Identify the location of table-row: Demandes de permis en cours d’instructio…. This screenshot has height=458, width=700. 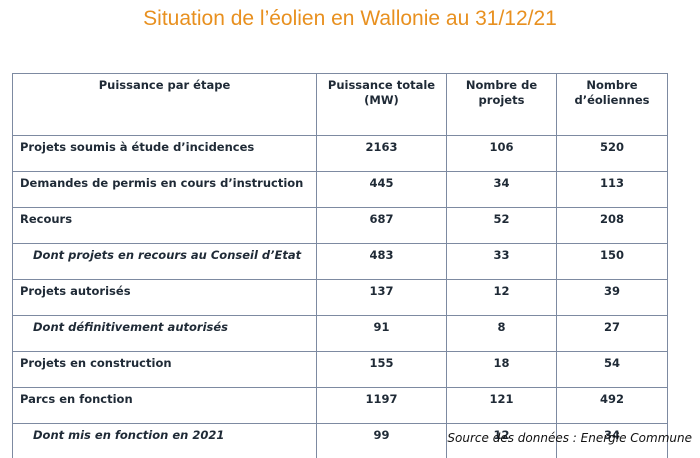
(340, 189).